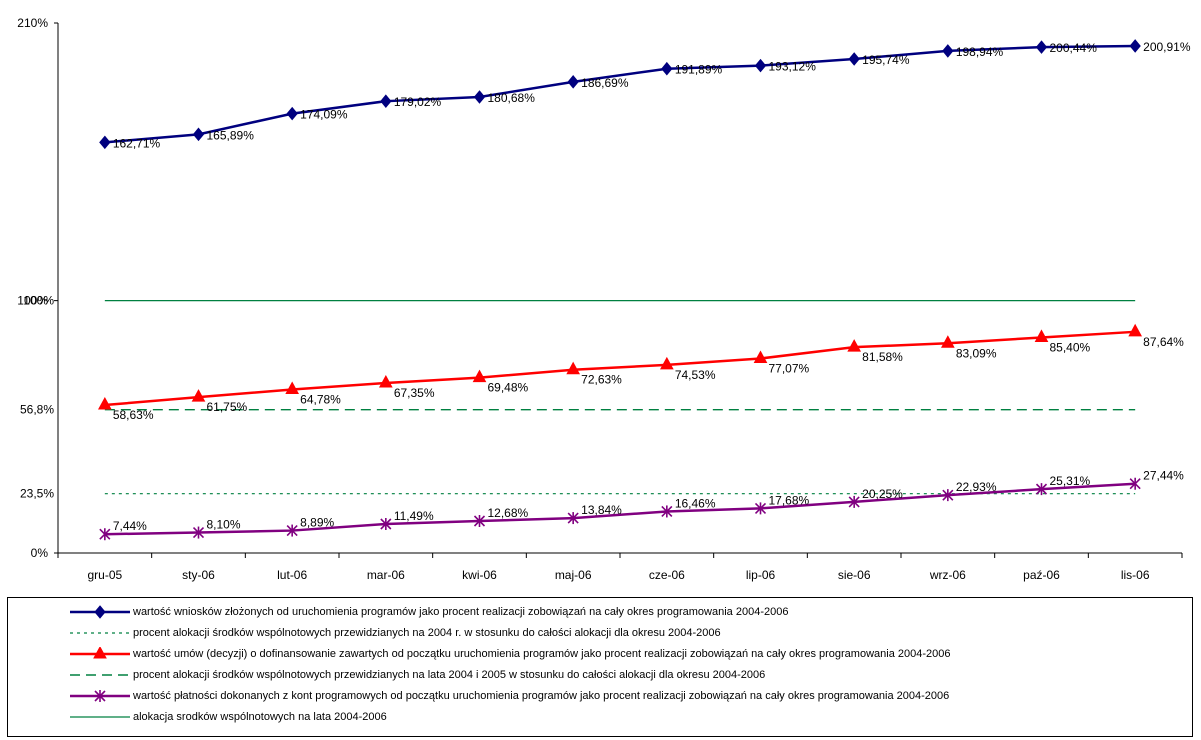  I want to click on data-label: 191,89%, so click(699, 70).